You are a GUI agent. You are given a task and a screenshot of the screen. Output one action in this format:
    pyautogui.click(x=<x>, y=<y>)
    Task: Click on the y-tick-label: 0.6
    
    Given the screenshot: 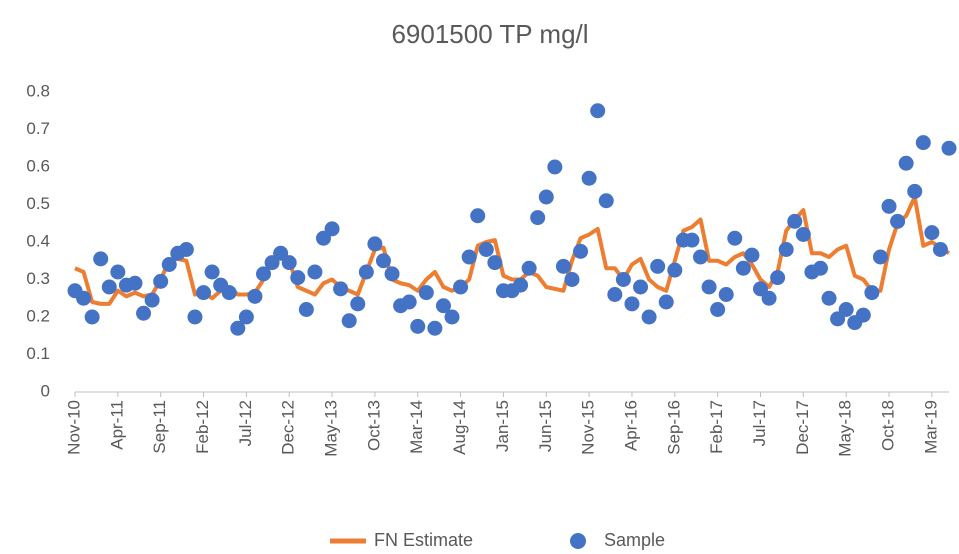 What is the action you would take?
    pyautogui.click(x=38, y=165)
    